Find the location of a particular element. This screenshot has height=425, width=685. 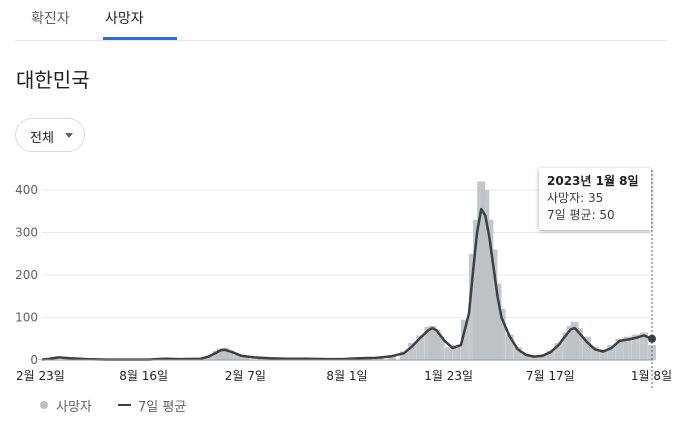

x-tick-label: 2월 23일 is located at coordinates (40, 376).